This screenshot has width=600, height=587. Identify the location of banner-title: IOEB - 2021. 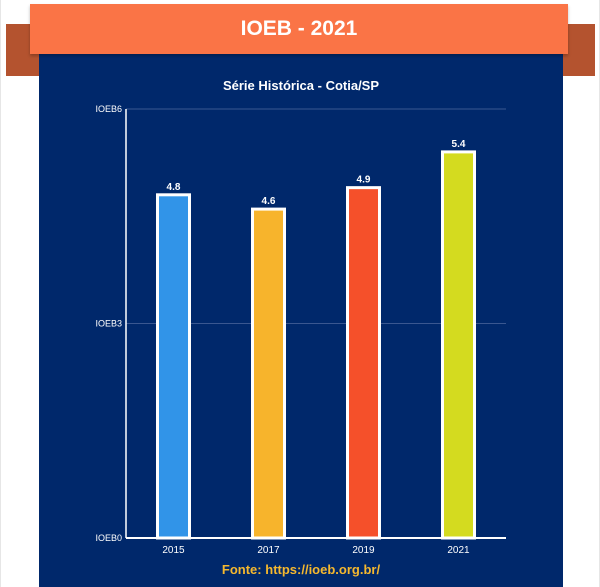
(299, 28).